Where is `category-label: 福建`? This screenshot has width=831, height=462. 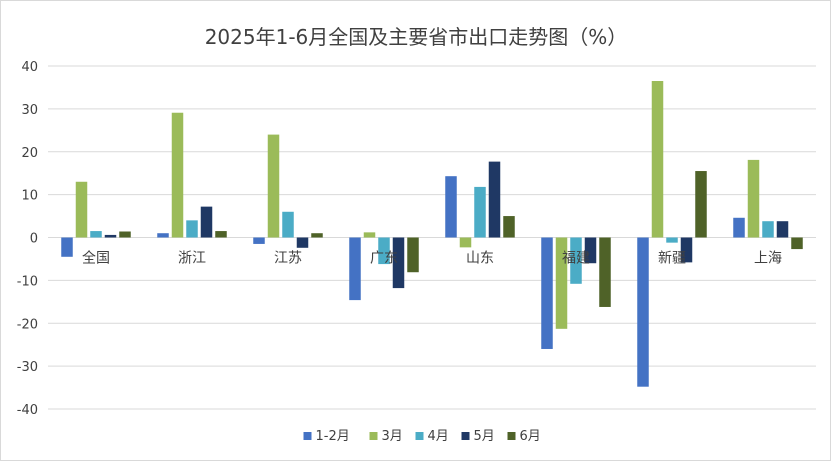 category-label: 福建 is located at coordinates (576, 259).